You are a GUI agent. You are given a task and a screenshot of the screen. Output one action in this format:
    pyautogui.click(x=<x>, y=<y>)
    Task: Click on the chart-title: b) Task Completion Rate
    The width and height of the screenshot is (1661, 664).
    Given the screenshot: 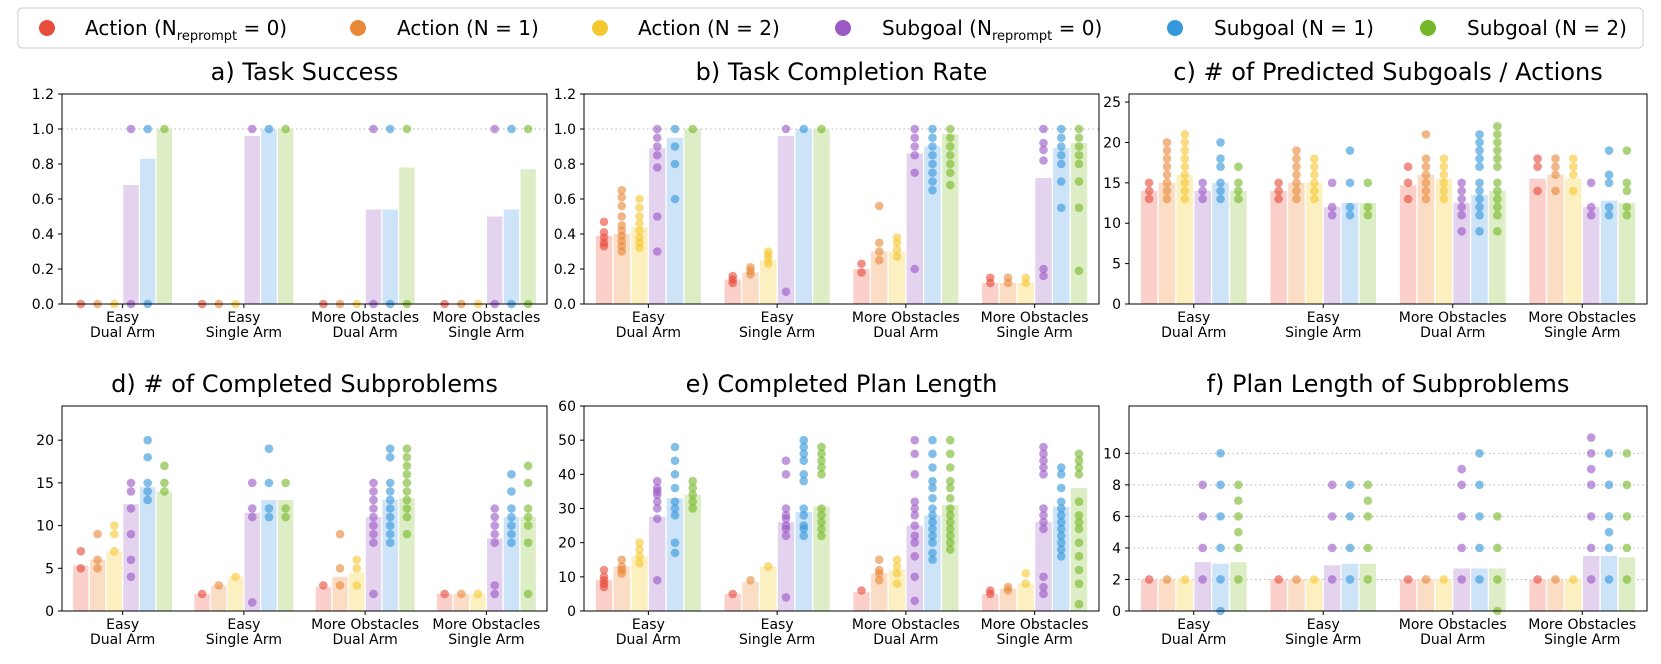 What is the action you would take?
    pyautogui.click(x=842, y=72)
    